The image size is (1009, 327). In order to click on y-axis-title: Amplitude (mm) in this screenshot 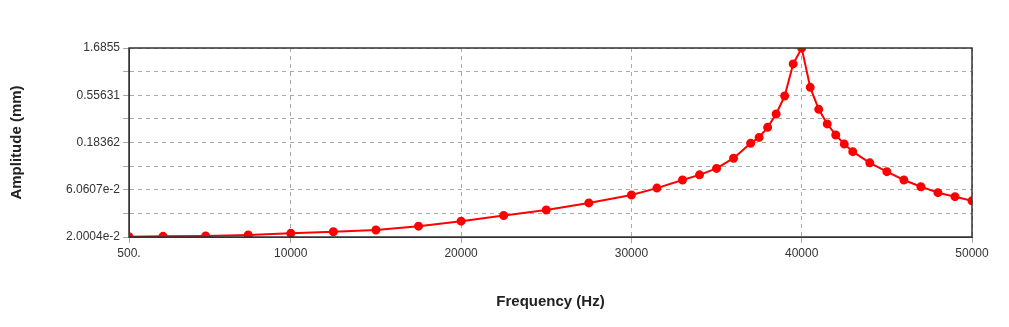, I will do `click(16, 142)`.